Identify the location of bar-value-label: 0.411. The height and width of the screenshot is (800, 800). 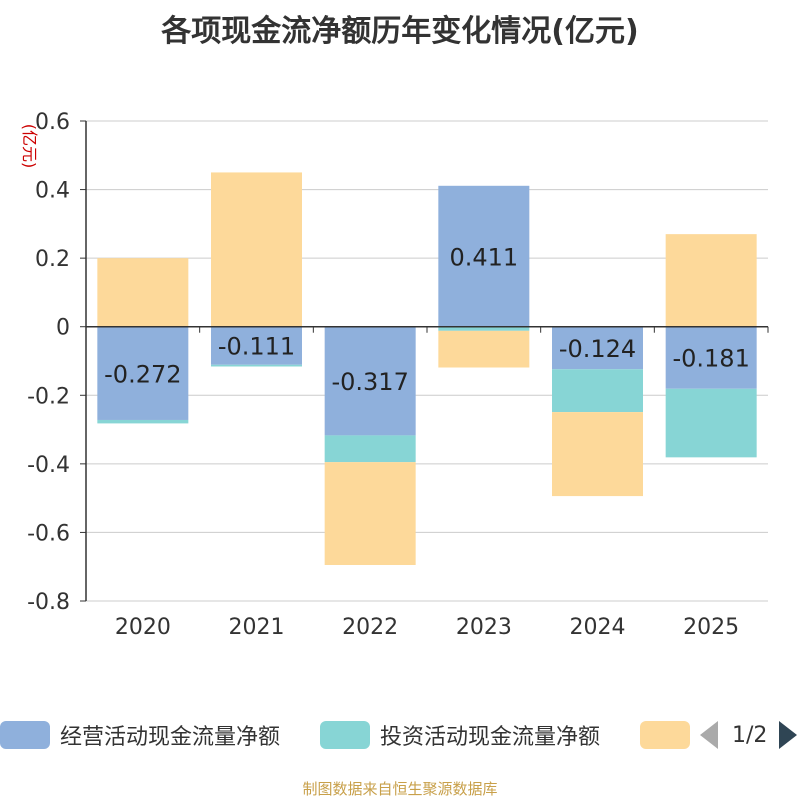
(483, 257).